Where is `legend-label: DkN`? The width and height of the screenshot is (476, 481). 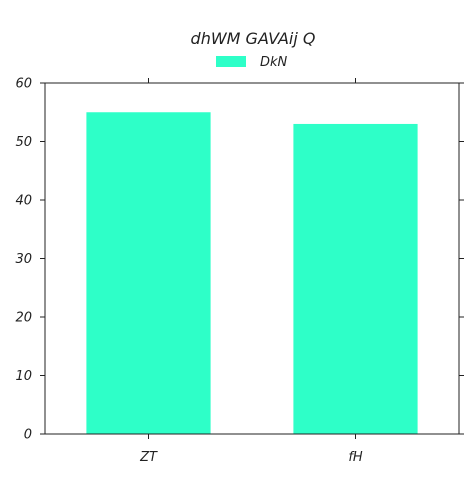
legend-label: DkN is located at coordinates (274, 62).